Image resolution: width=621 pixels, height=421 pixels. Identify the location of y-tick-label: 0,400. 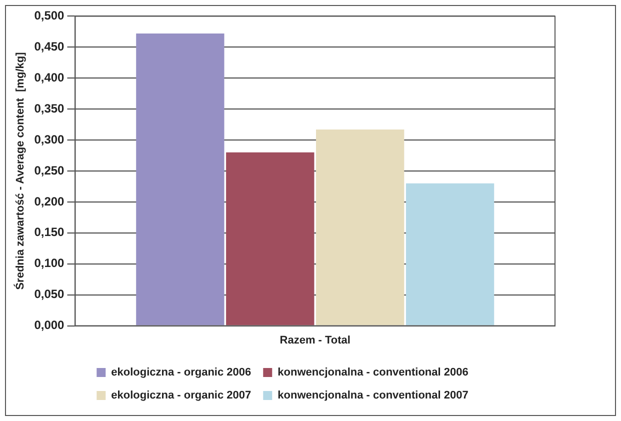
(49, 77).